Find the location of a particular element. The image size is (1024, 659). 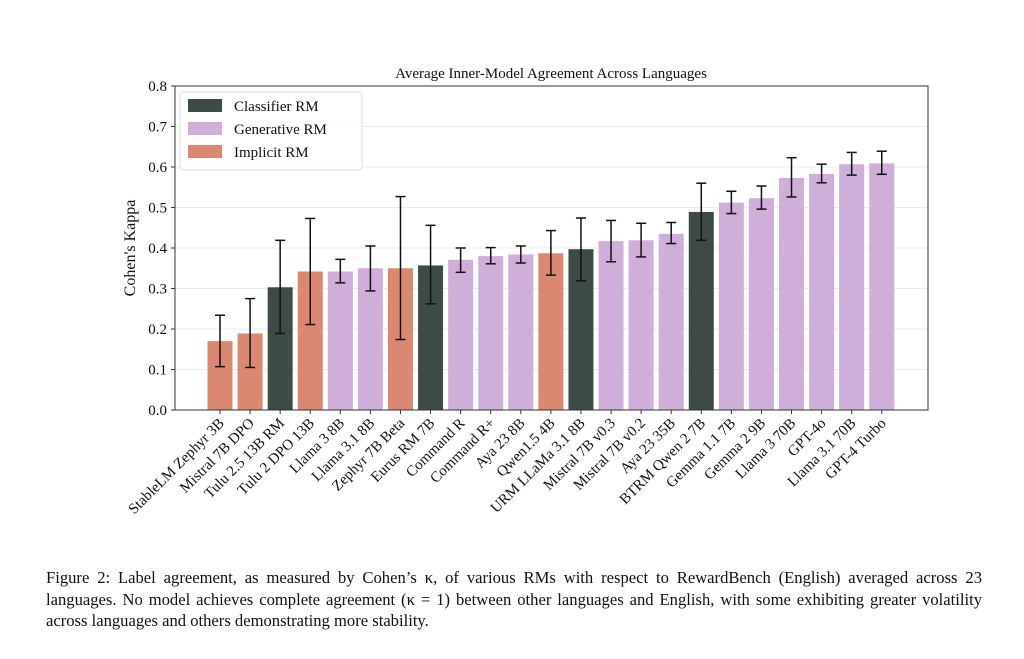

legend-label: Implicit RM is located at coordinates (271, 153).